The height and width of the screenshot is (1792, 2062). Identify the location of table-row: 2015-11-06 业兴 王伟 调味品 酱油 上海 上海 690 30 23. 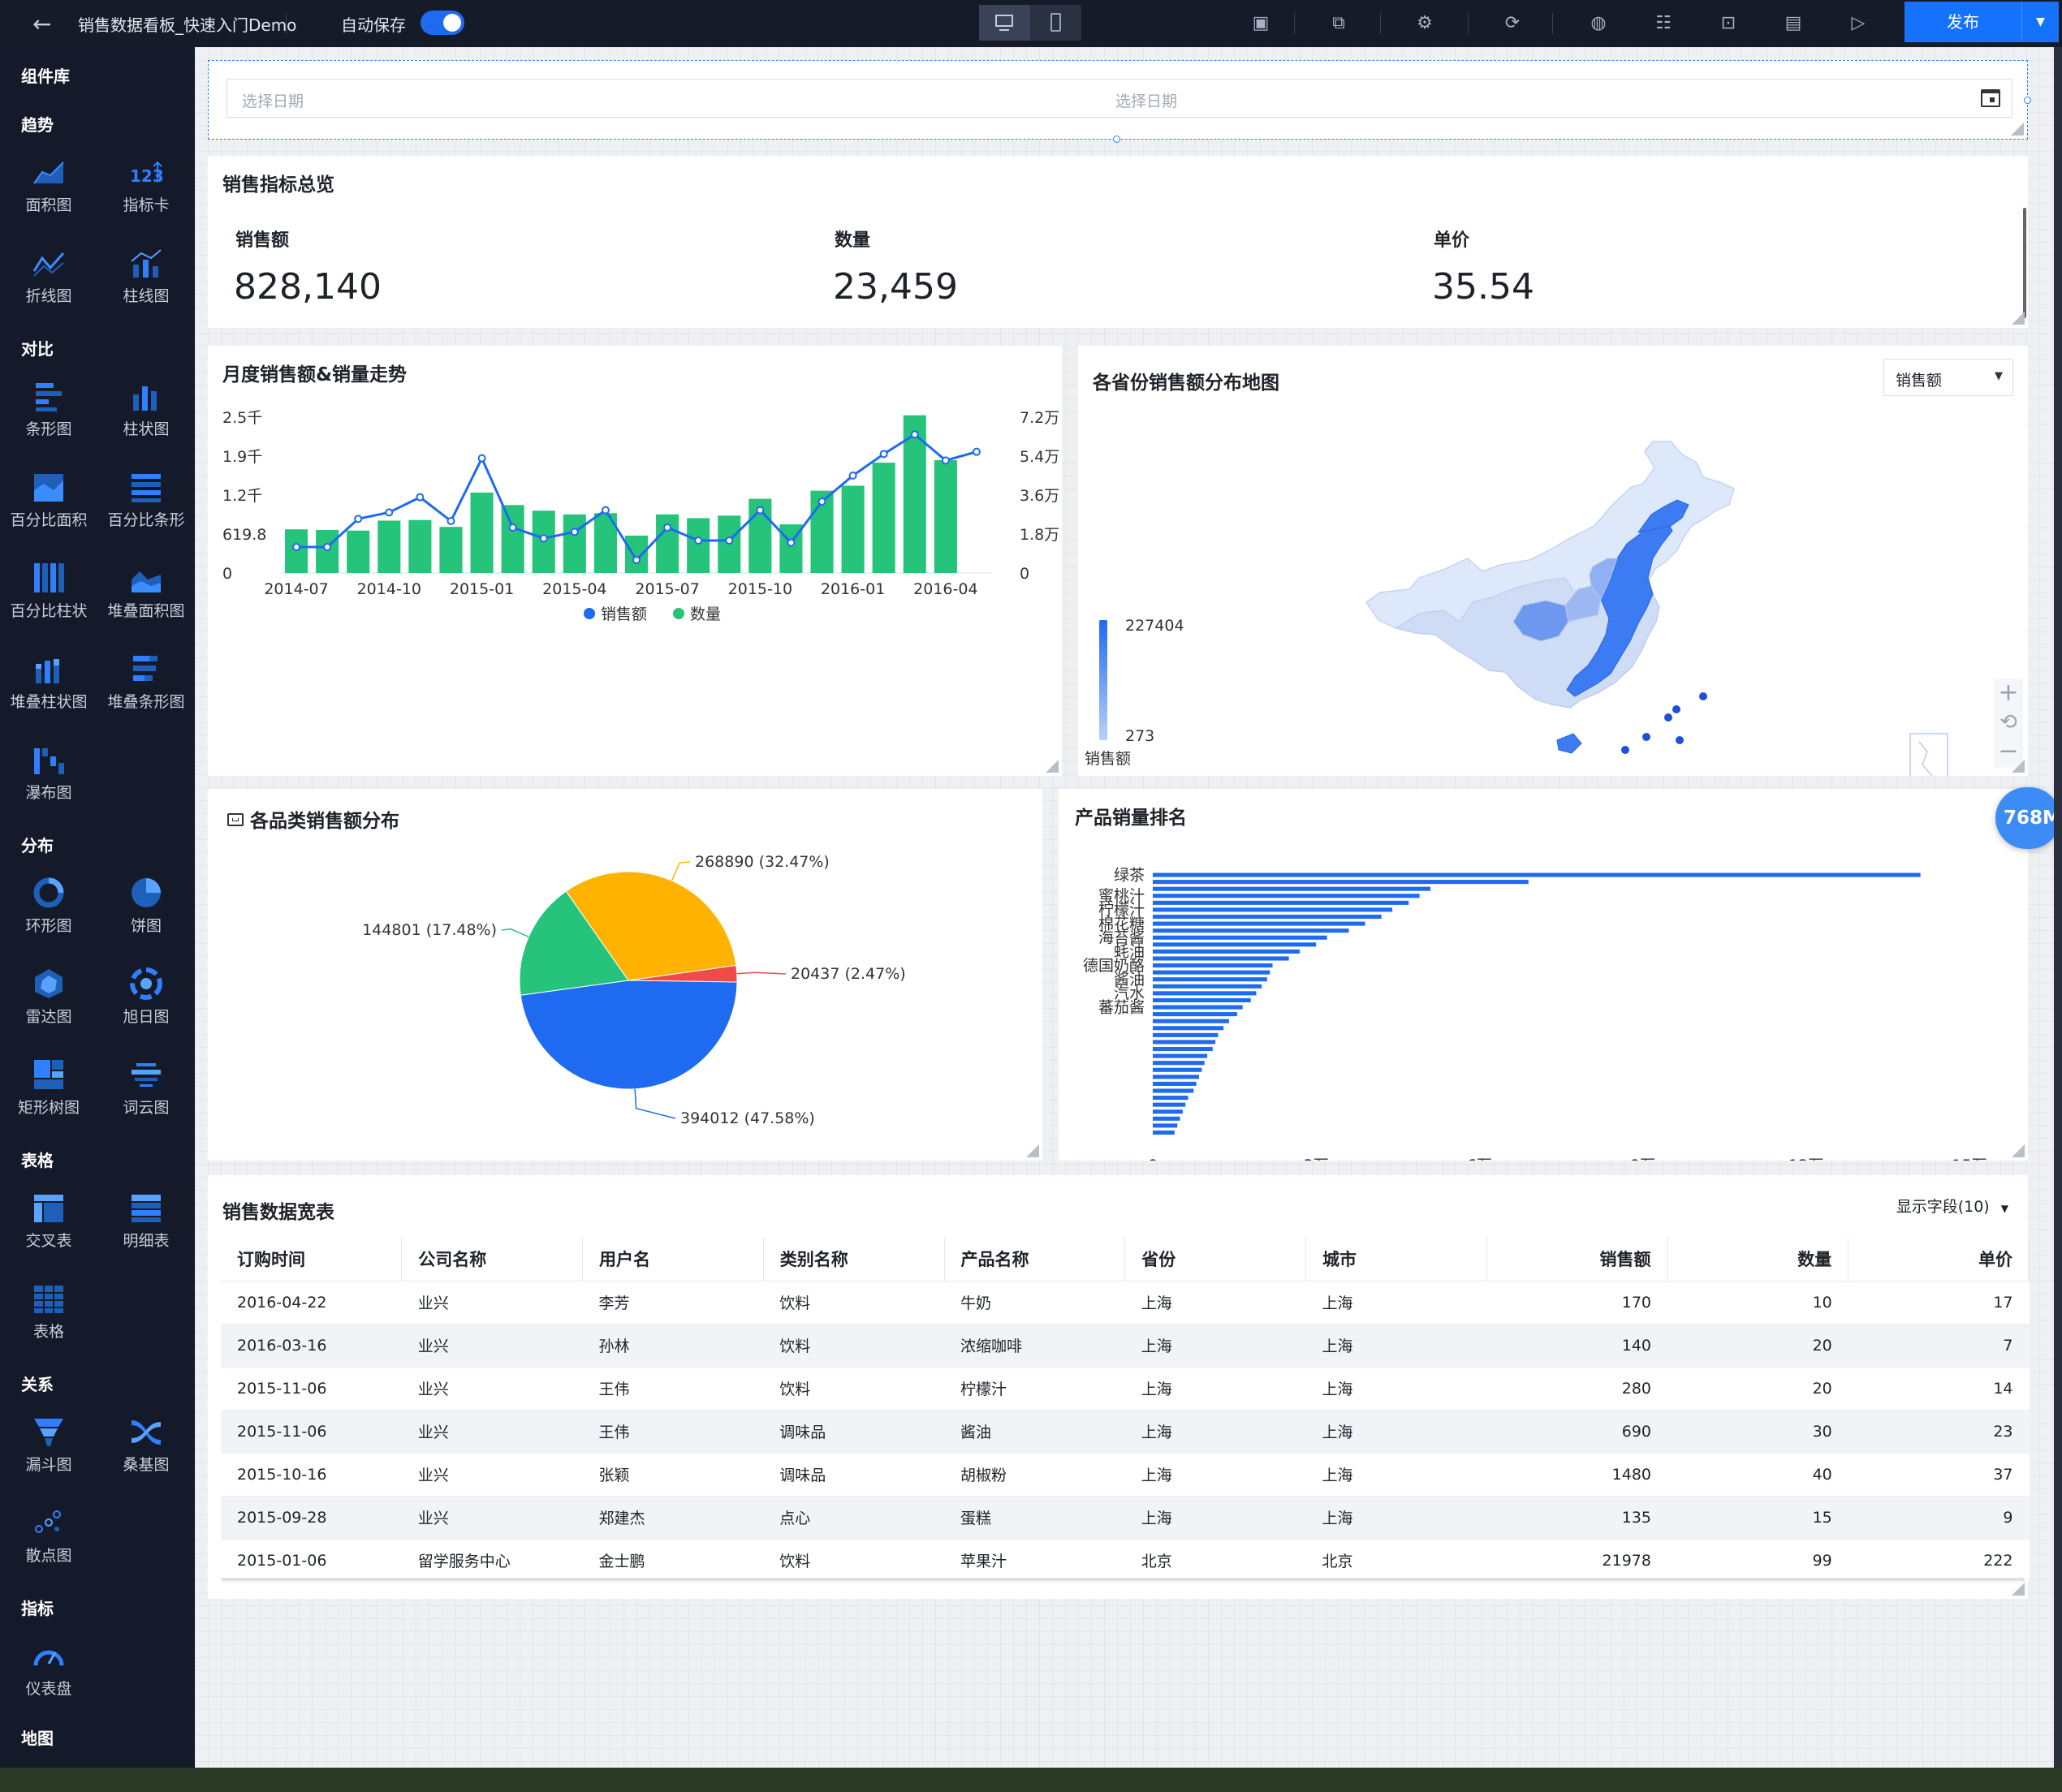
(1125, 1432).